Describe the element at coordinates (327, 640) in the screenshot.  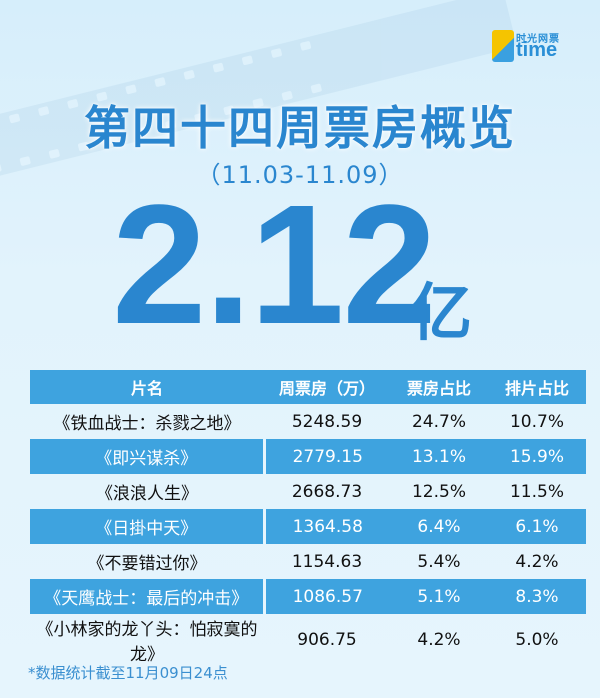
I see `weekly-box: 906.75` at that location.